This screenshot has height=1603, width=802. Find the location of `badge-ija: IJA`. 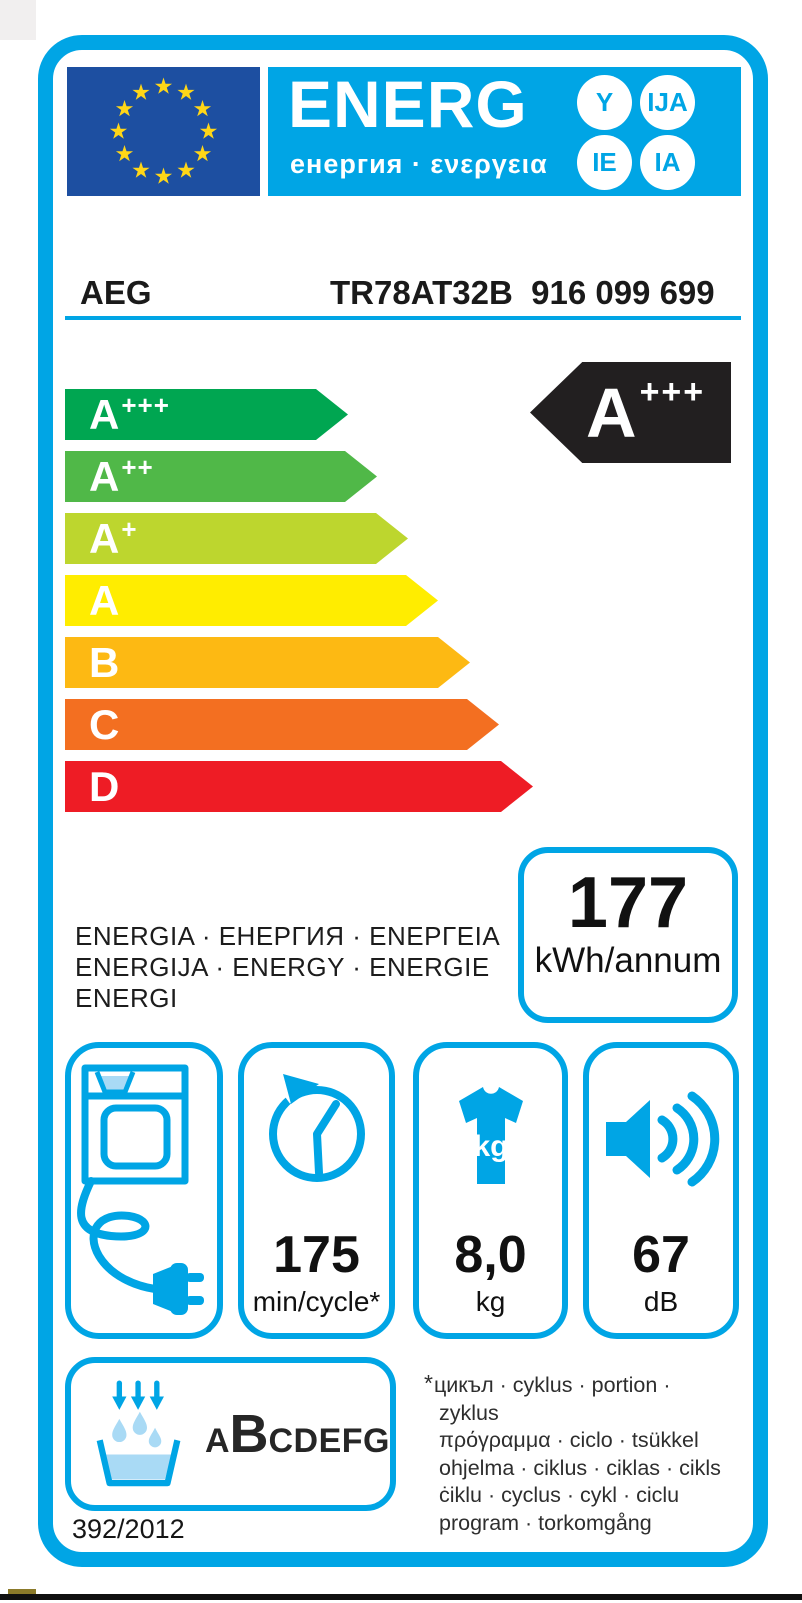

badge-ija: IJA is located at coordinates (667, 102).